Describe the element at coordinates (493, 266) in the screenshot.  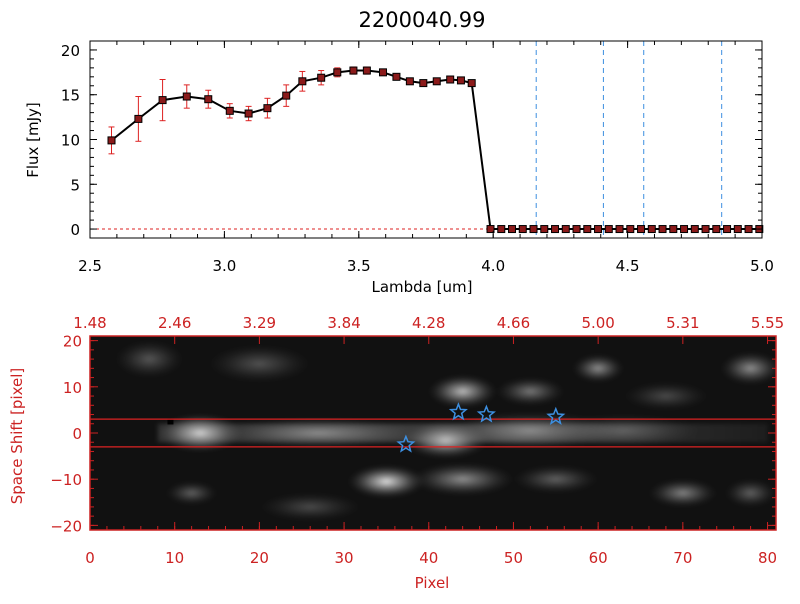
I see `x-tick-label: 4.0` at that location.